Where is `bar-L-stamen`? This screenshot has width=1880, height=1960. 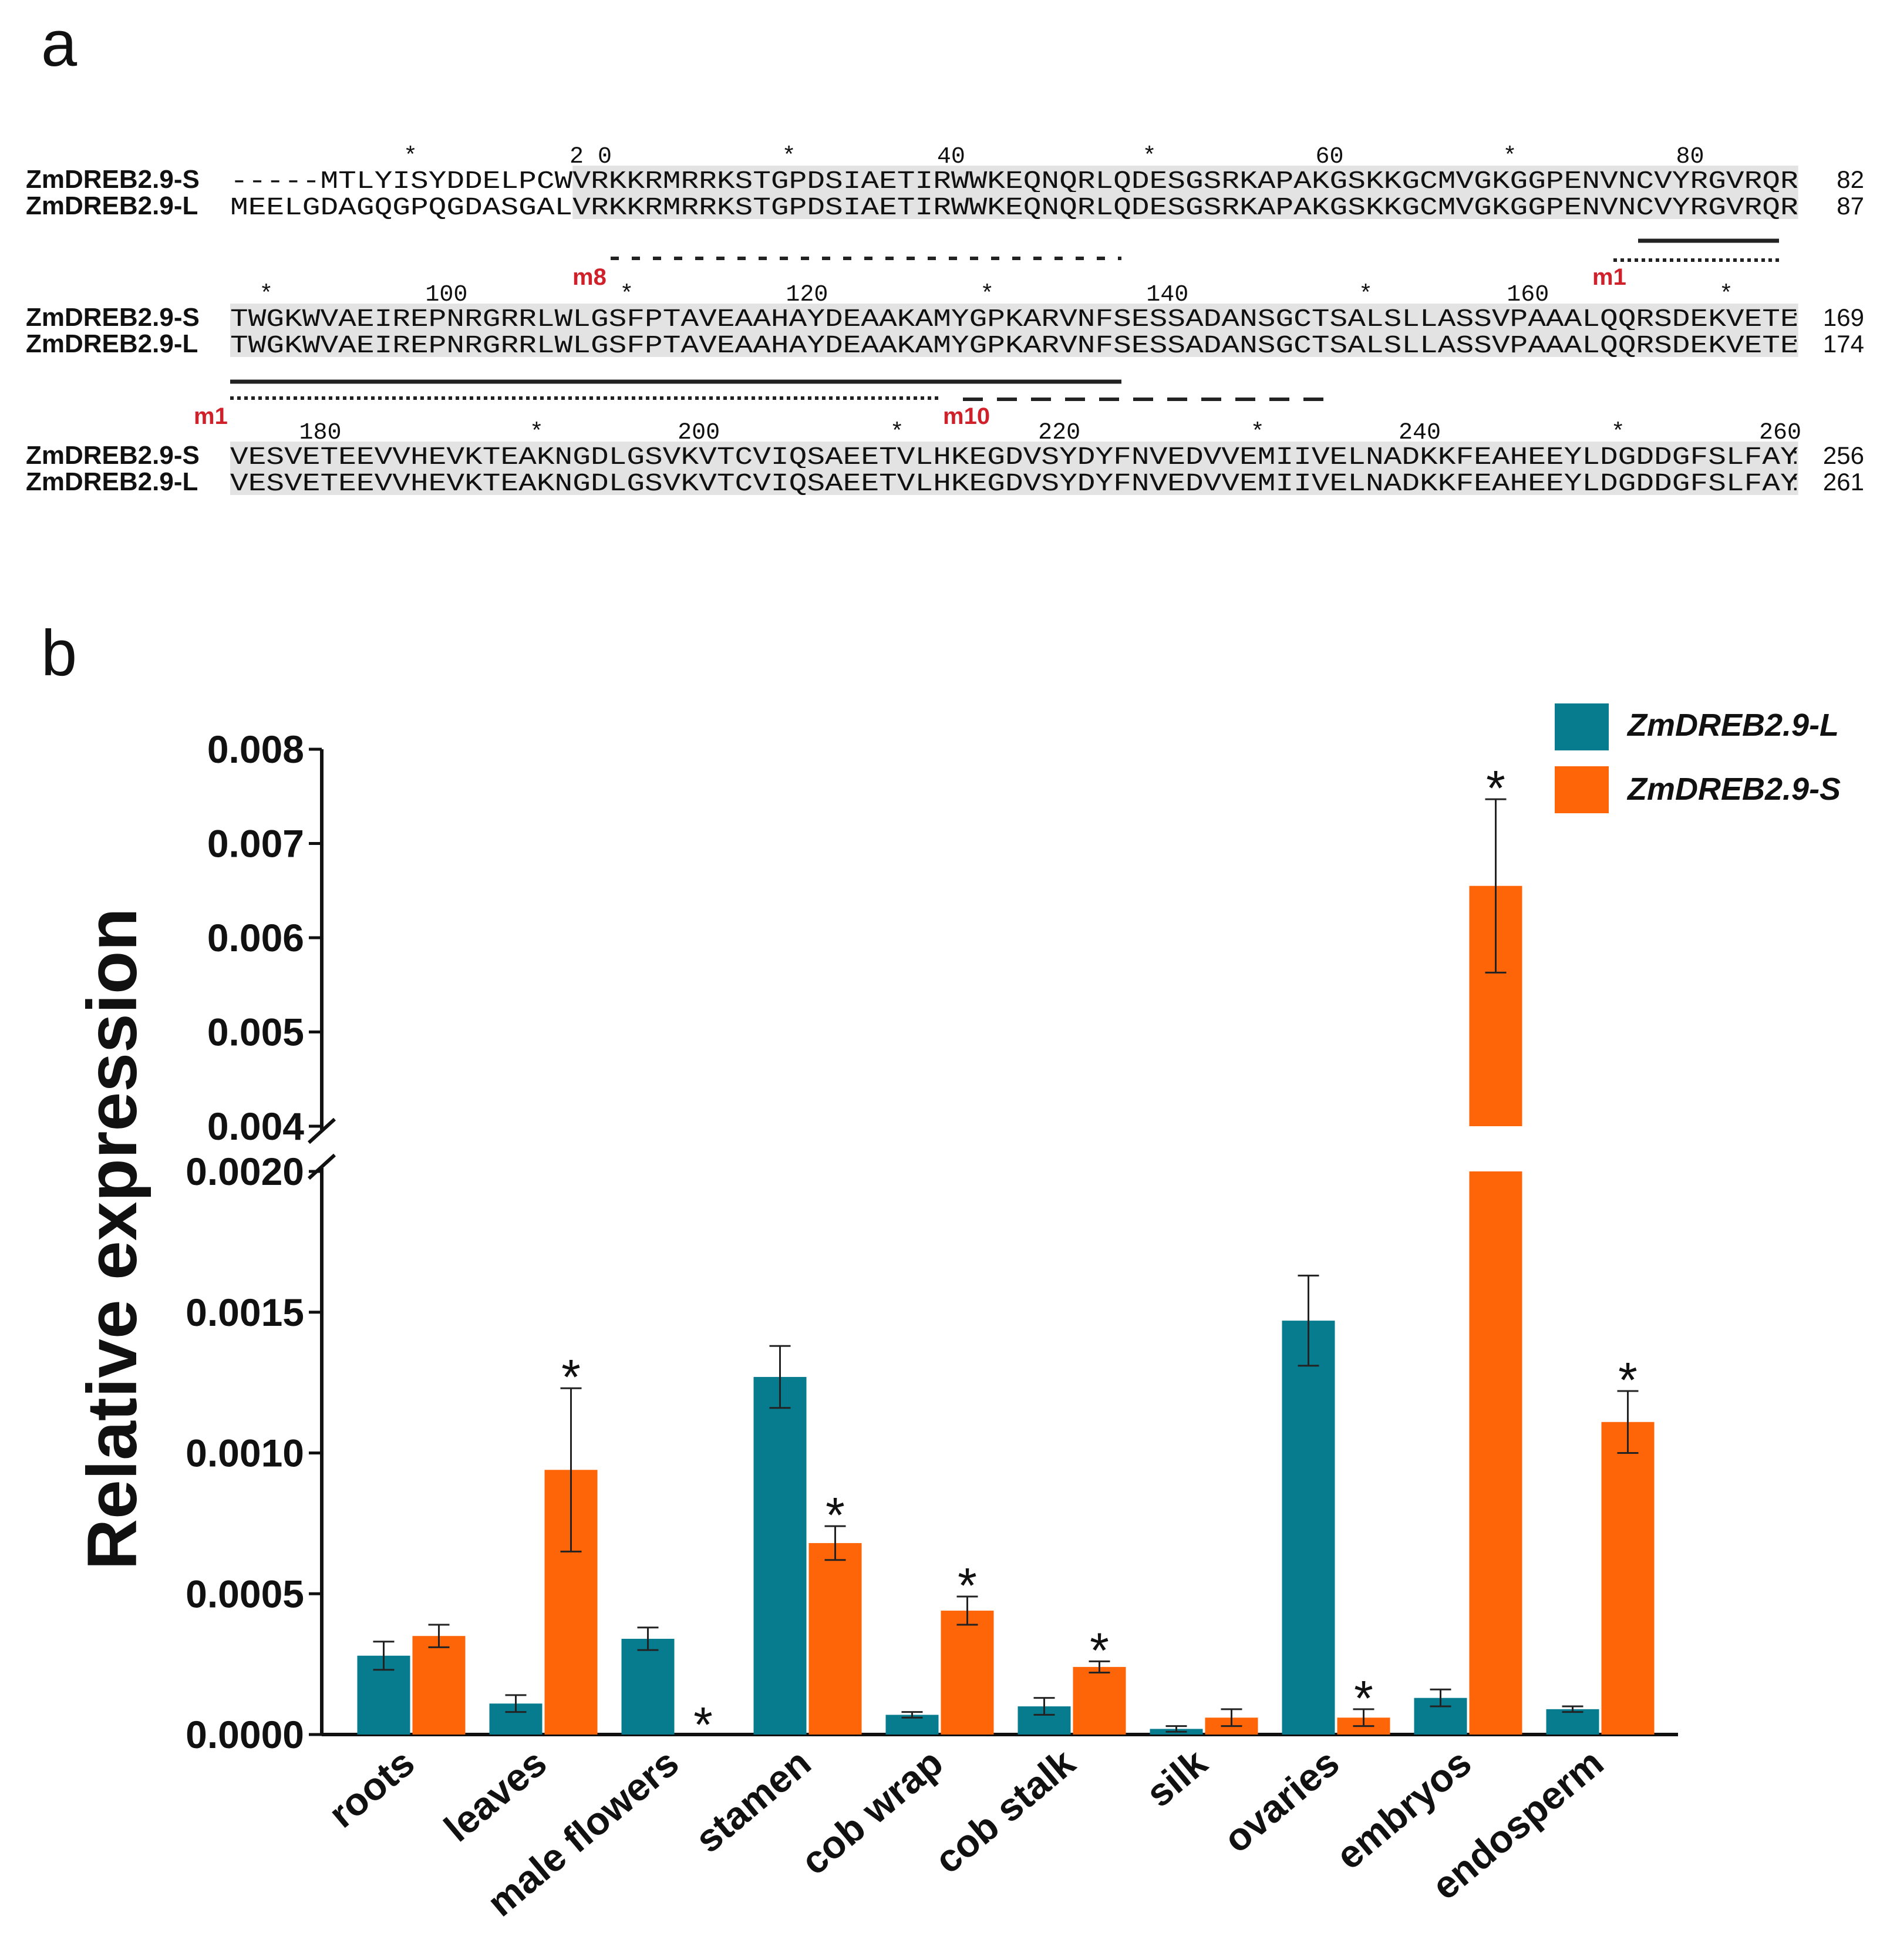 bar-L-stamen is located at coordinates (780, 1556).